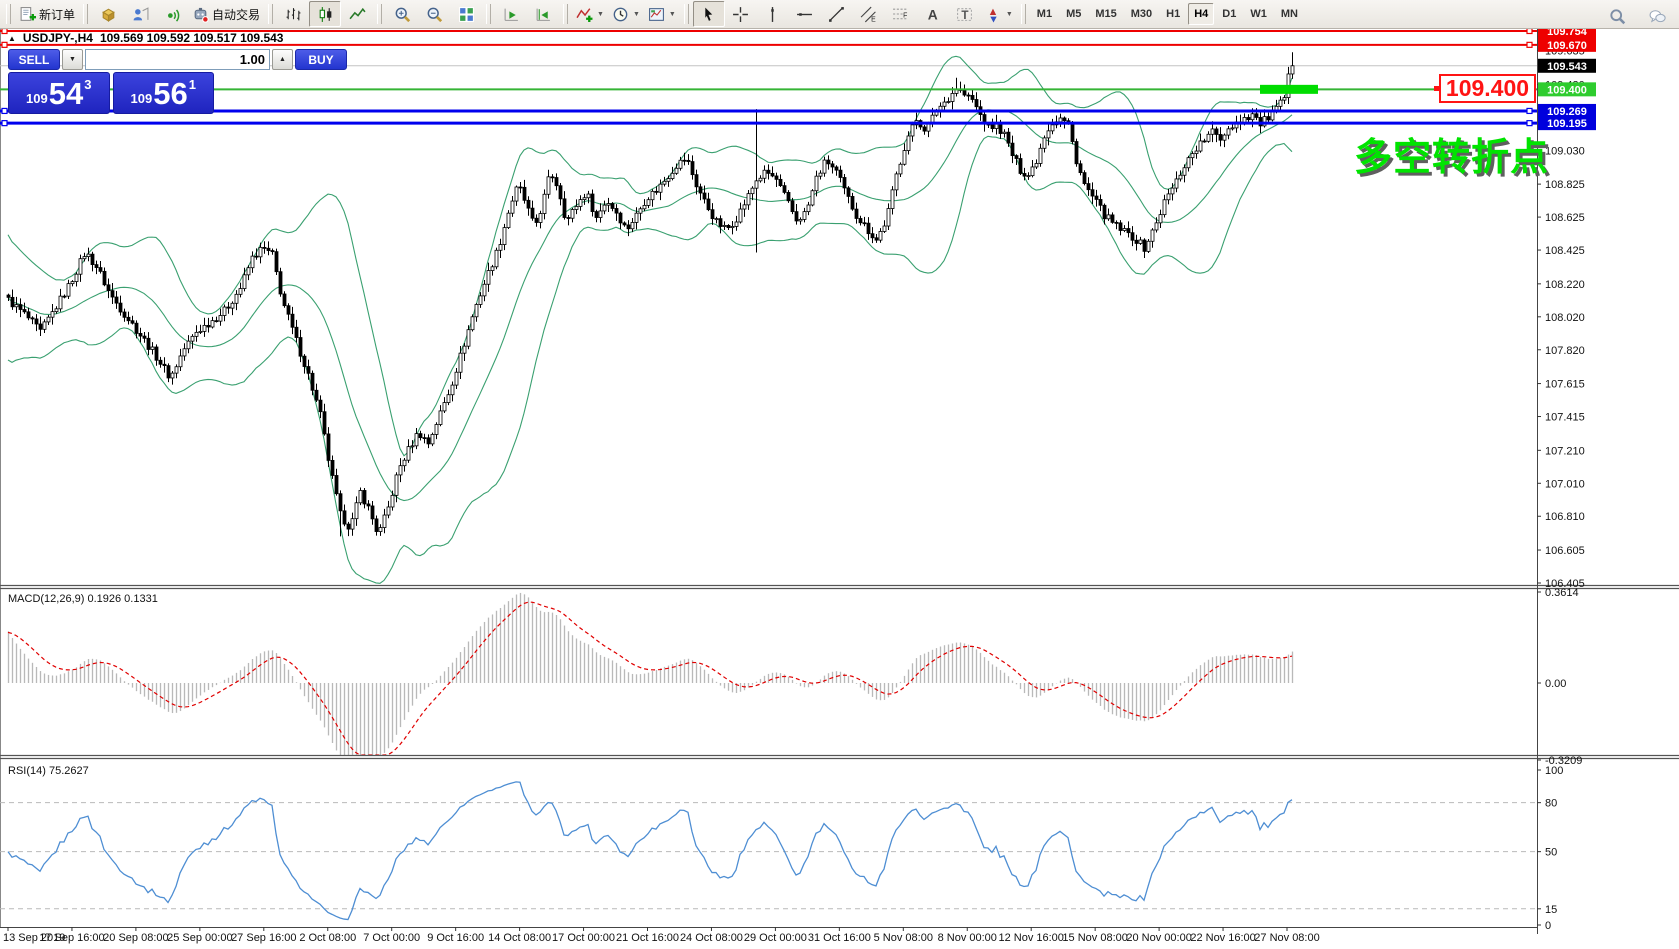 Image resolution: width=1679 pixels, height=949 pixels. I want to click on volume-down-button: ▼, so click(72, 59).